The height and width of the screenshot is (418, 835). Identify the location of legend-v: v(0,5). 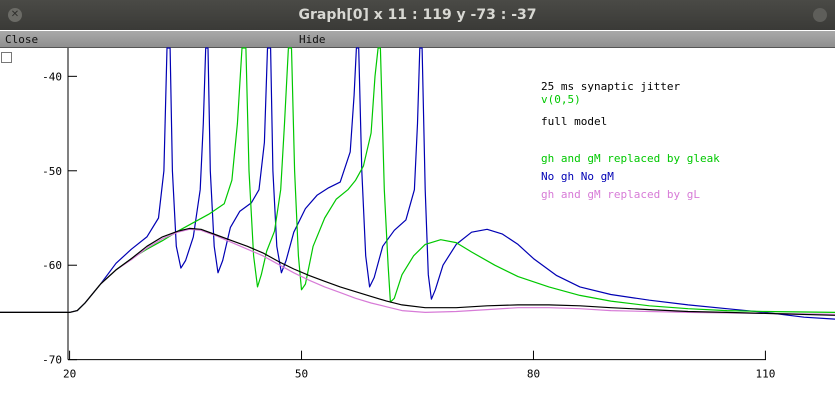
(561, 99).